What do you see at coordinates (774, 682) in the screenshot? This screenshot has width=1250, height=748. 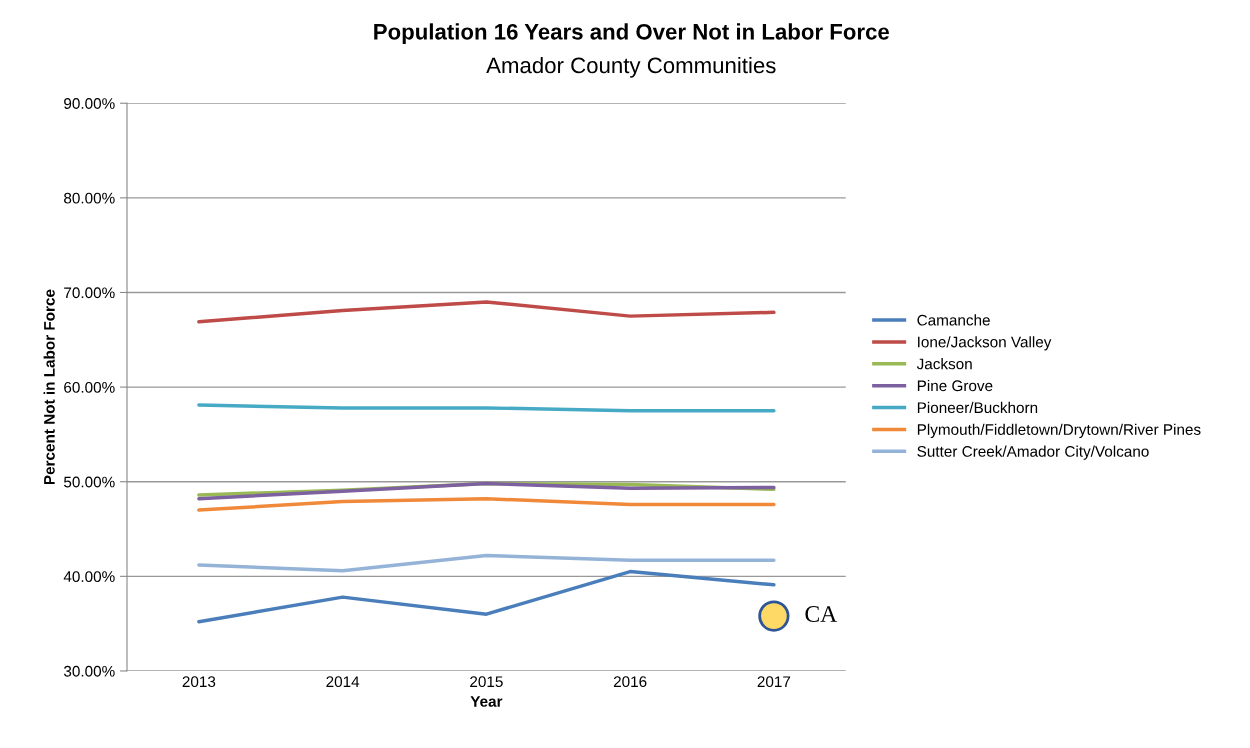 I see `x-tick-label: 2017` at bounding box center [774, 682].